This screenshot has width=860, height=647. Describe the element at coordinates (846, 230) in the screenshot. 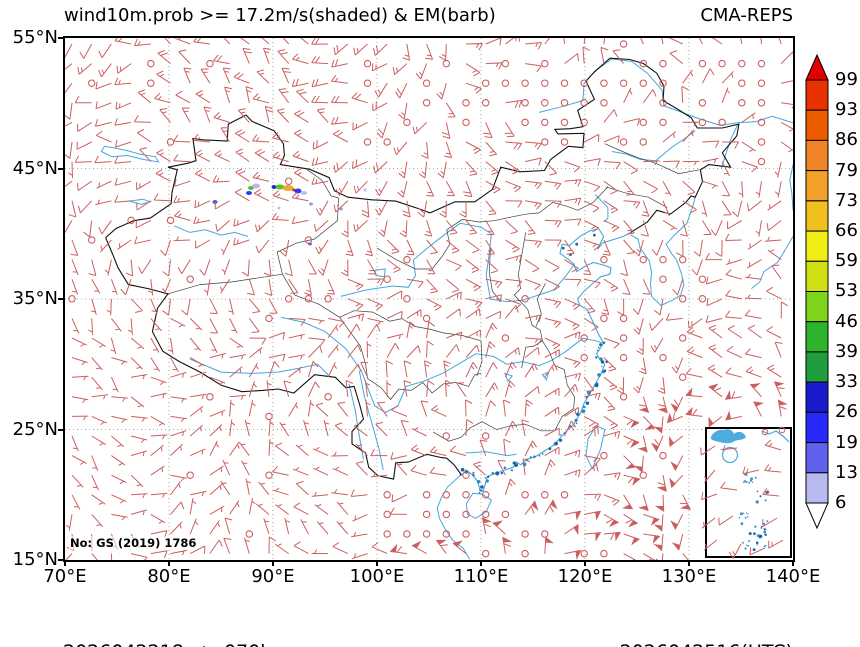

I see `colorbar-tick-label: 66` at that location.